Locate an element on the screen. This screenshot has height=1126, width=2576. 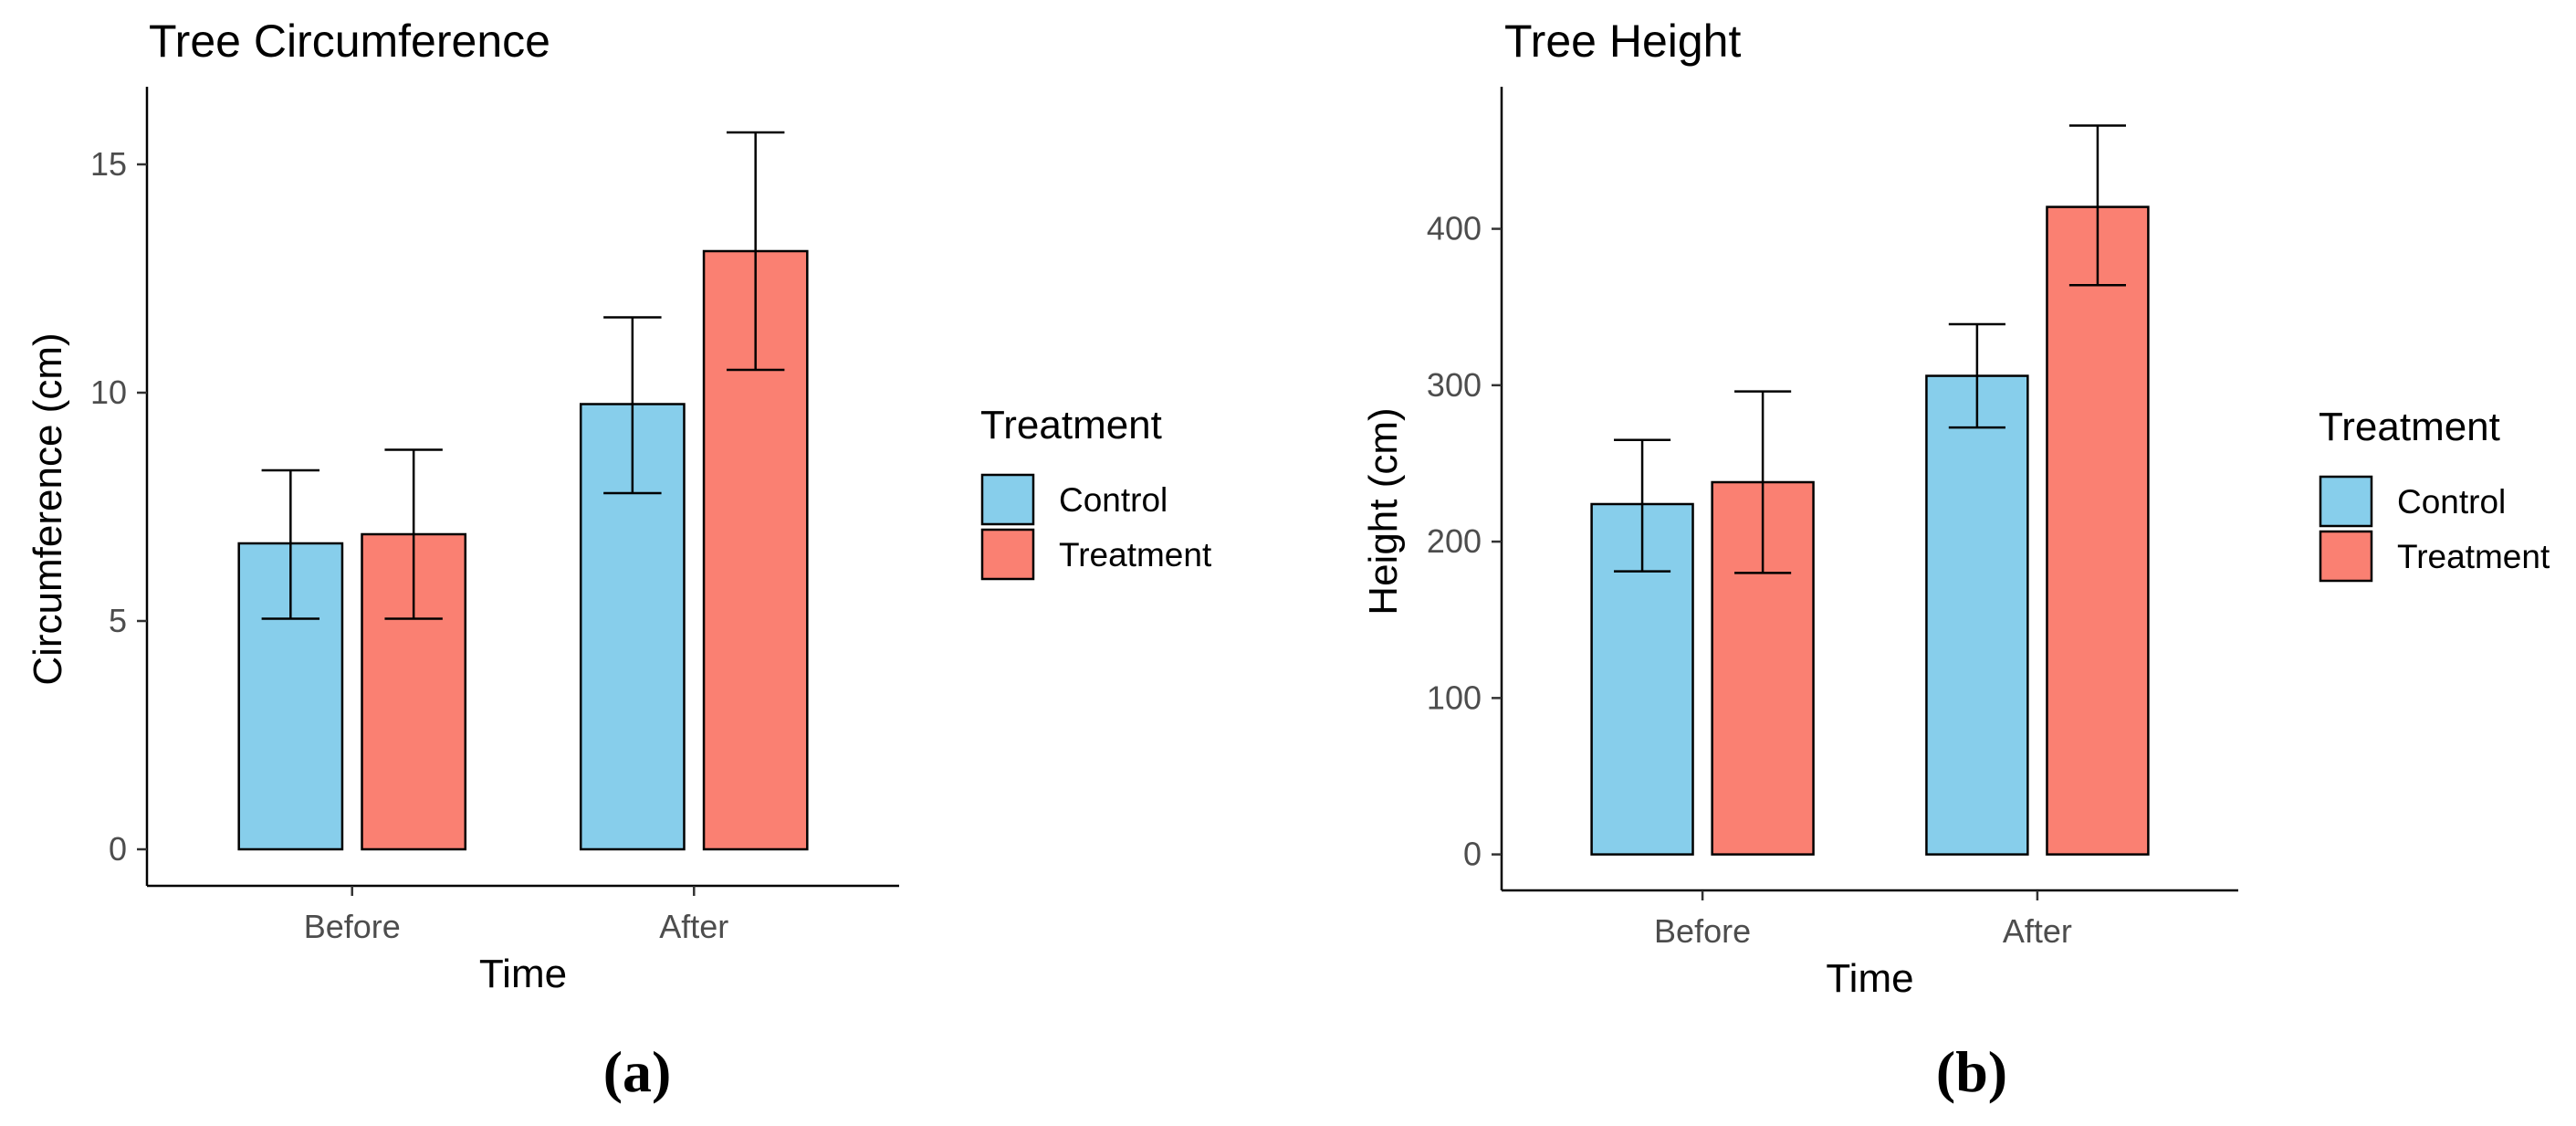
y-axis-title: Circumference (cm) is located at coordinates (48, 509).